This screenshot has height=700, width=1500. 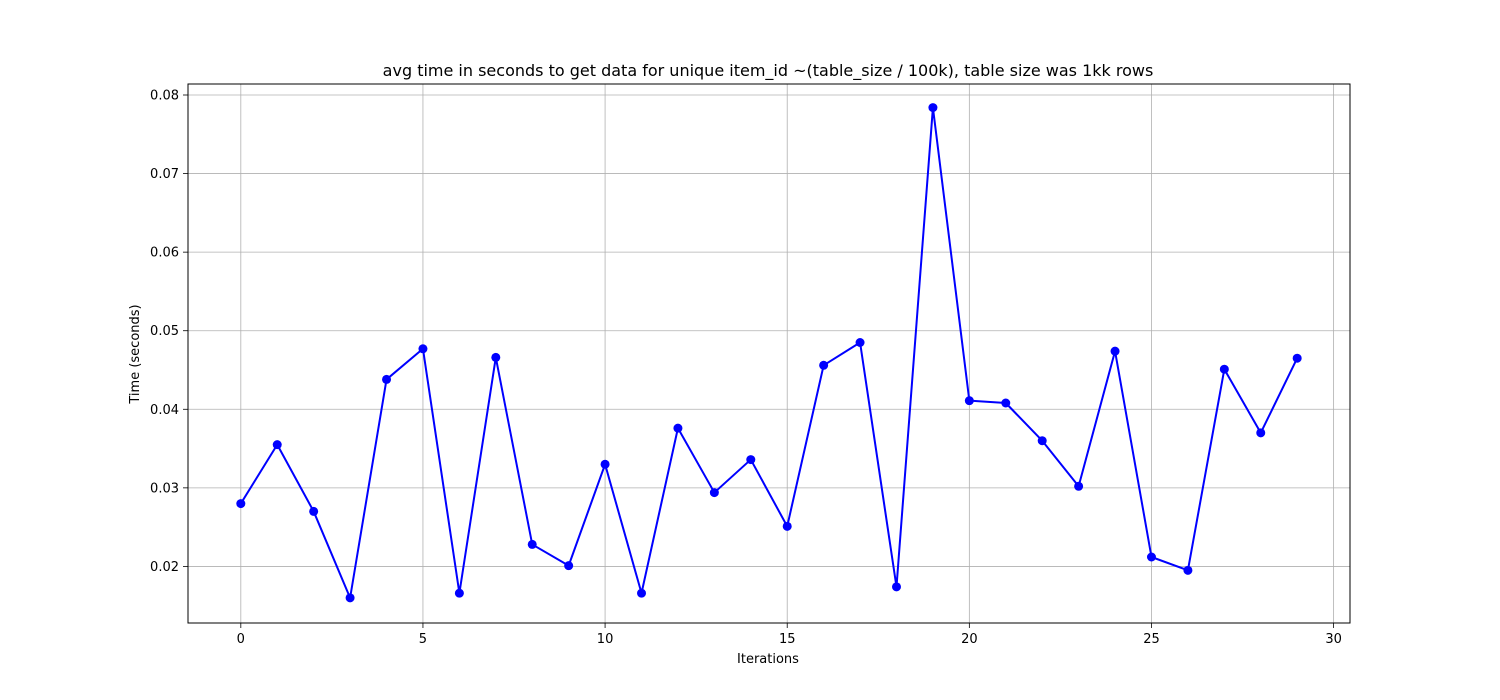 I want to click on y-tick-label: 0.06, so click(x=164, y=253).